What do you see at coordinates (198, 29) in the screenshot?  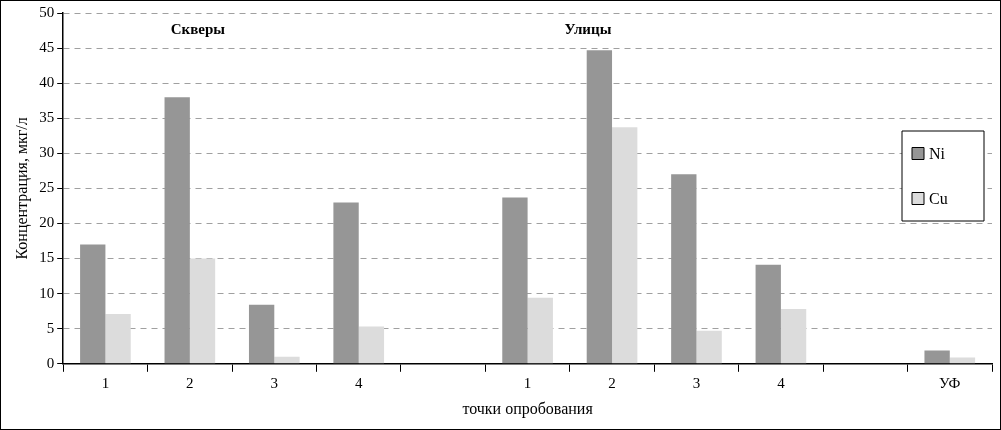 I see `annotation: Скверы` at bounding box center [198, 29].